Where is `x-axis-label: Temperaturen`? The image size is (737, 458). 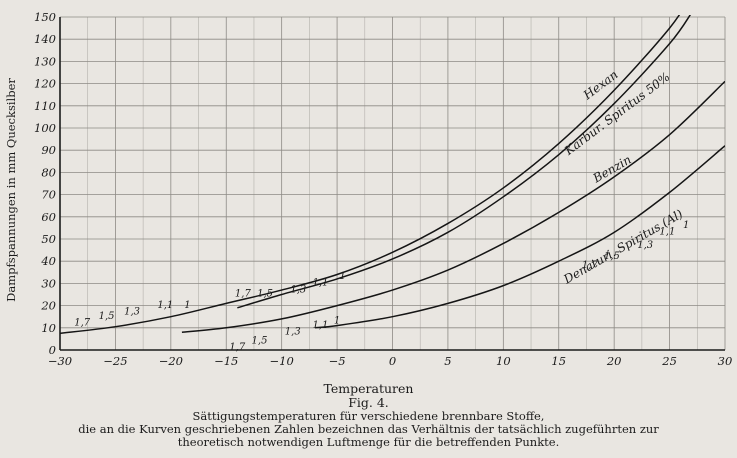
x-axis-label: Temperaturen is located at coordinates (368, 388).